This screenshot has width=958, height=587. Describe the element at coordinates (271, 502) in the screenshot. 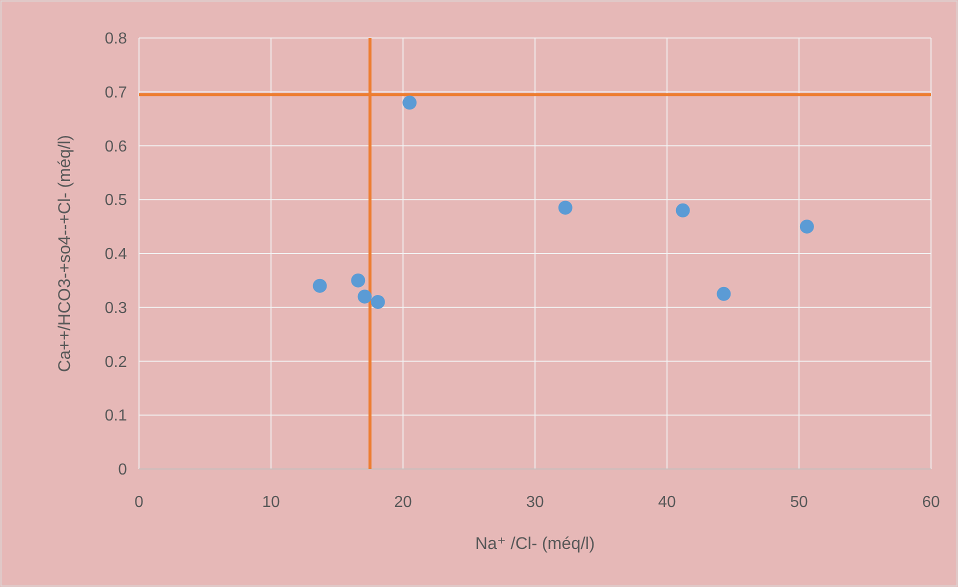

I see `x-tick-label: 10` at that location.